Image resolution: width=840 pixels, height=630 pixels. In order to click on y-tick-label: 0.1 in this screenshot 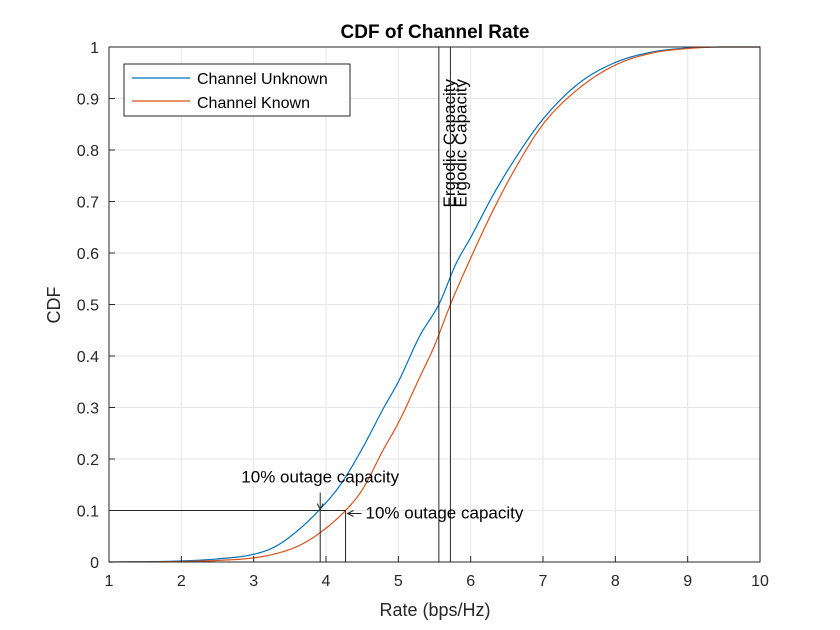, I will do `click(88, 512)`.